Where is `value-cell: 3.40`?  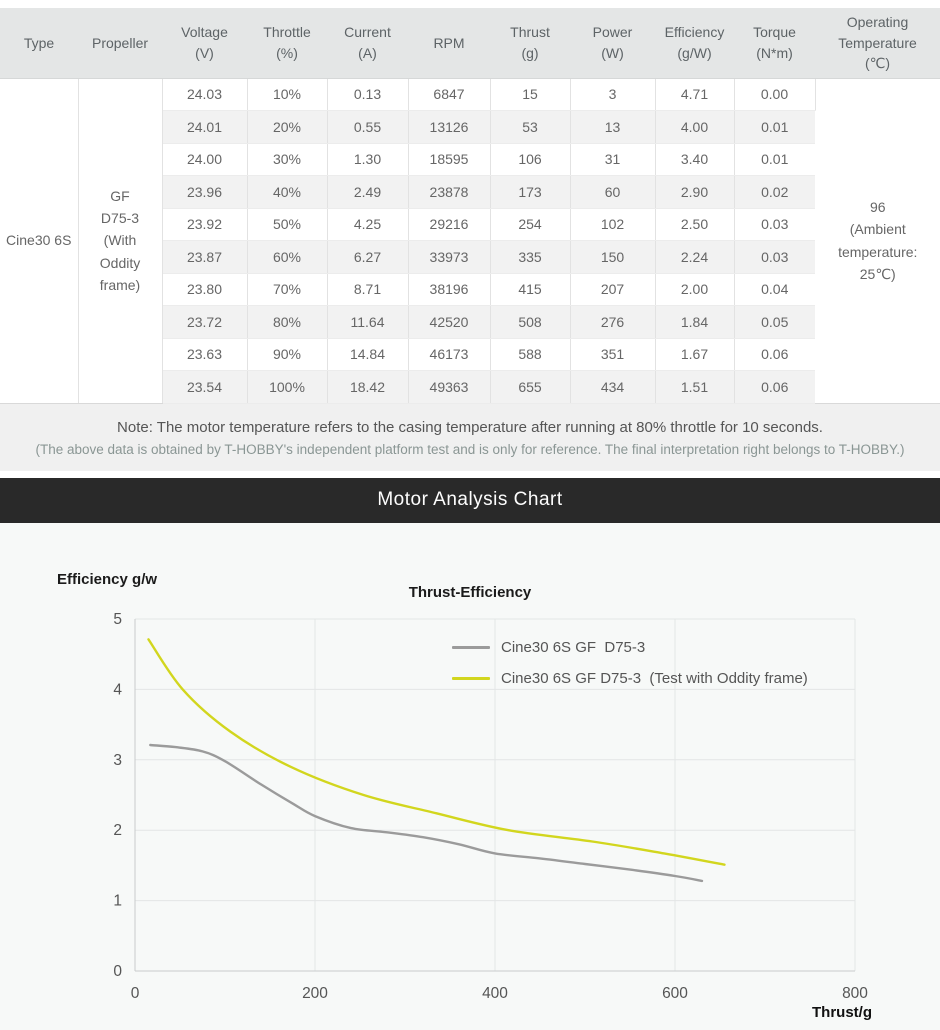
value-cell: 3.40 is located at coordinates (695, 159).